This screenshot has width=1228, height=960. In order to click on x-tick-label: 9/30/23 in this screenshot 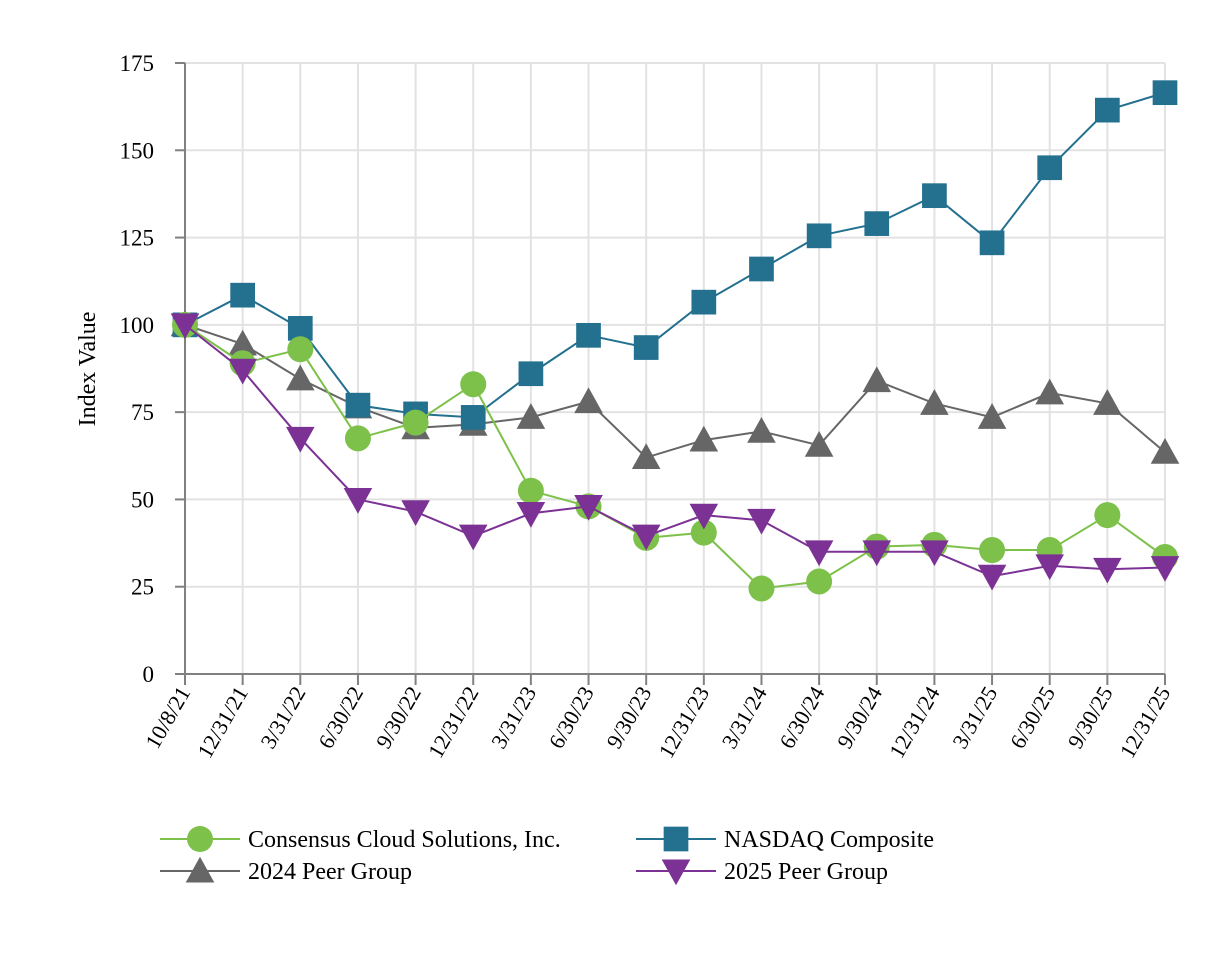, I will do `click(628, 717)`.